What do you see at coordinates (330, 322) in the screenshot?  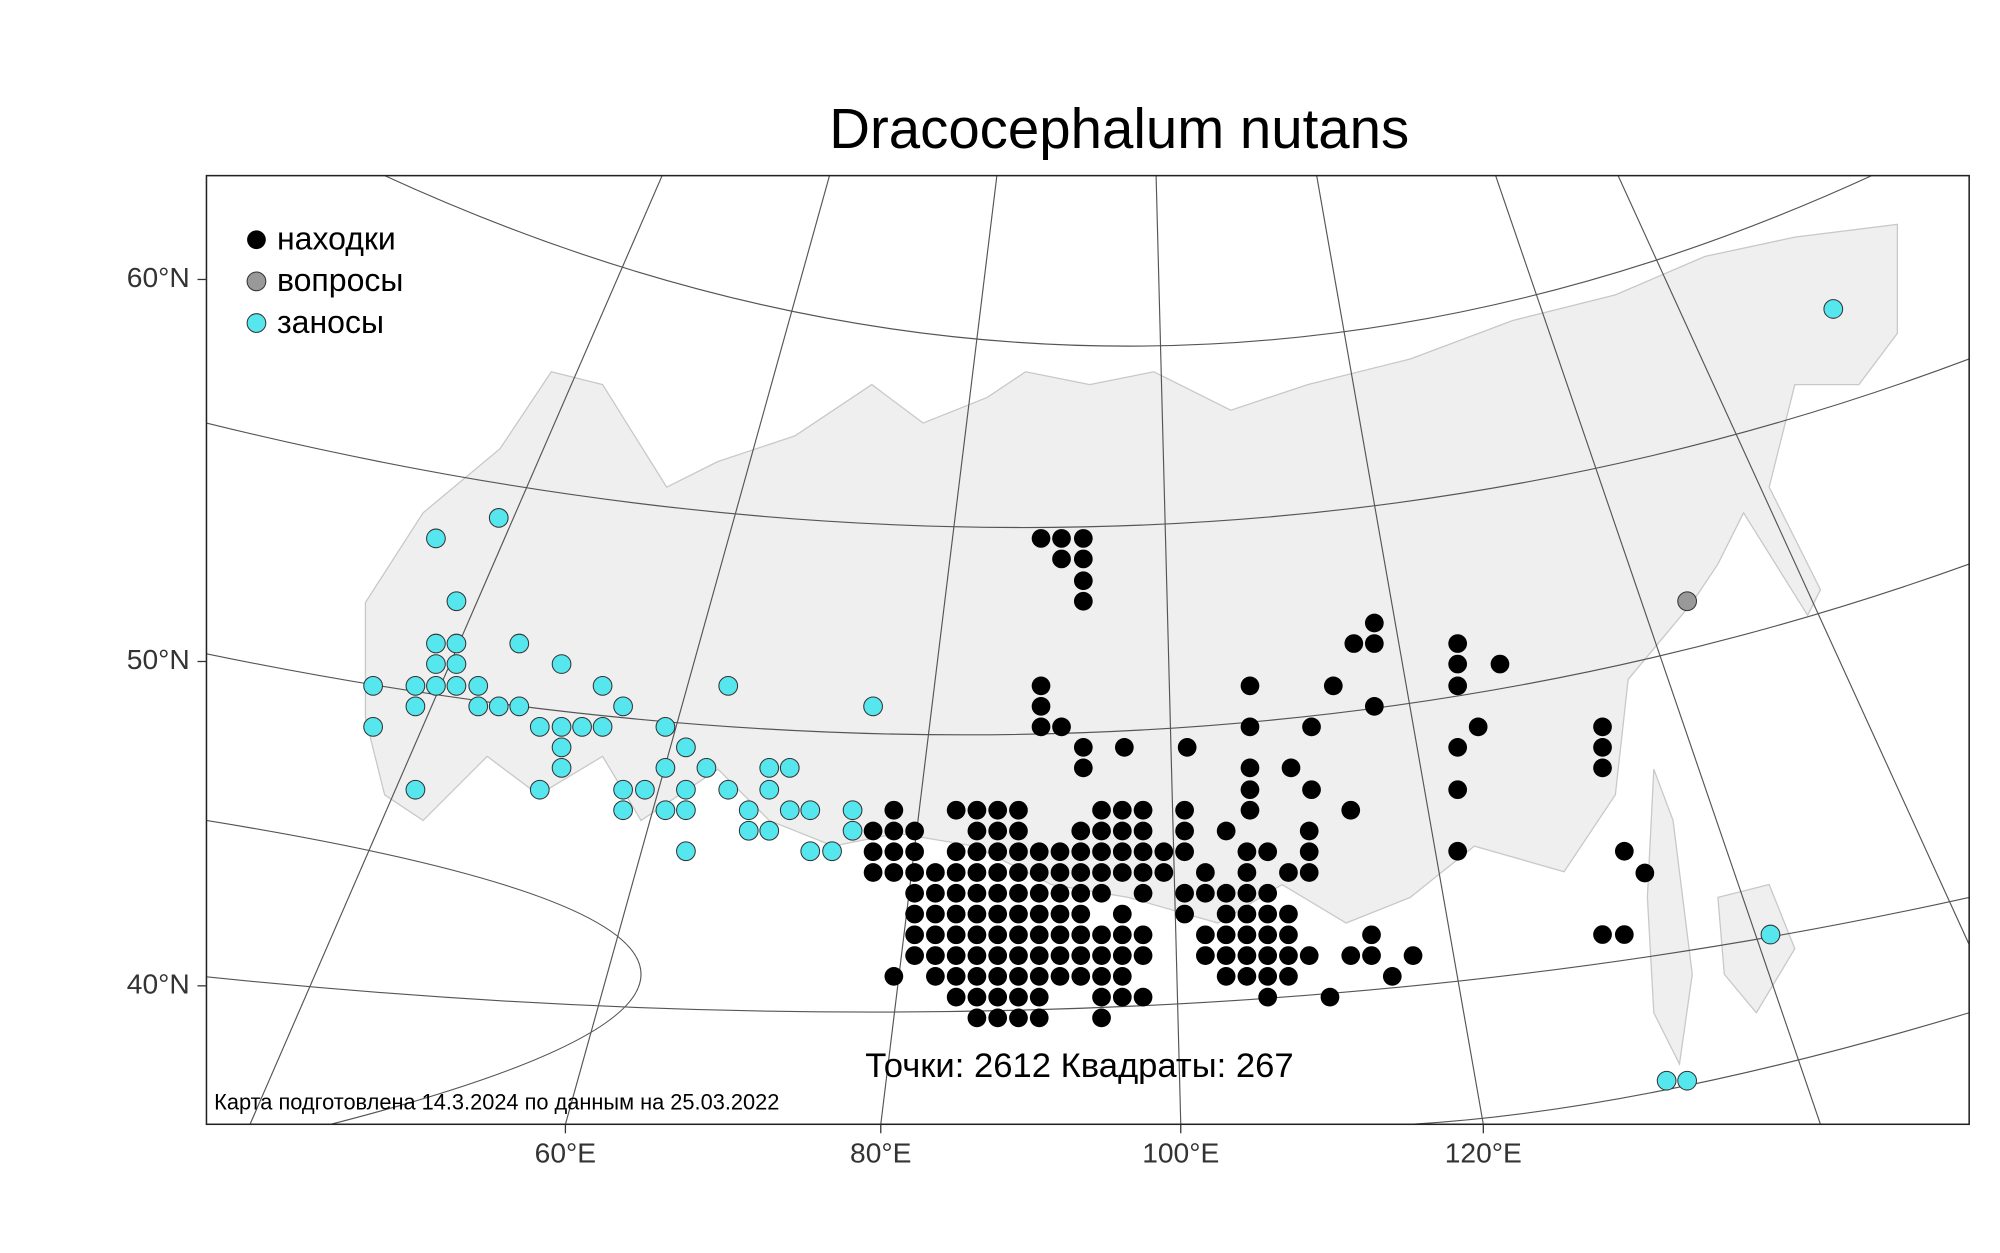 I see `legend-label: заносы` at bounding box center [330, 322].